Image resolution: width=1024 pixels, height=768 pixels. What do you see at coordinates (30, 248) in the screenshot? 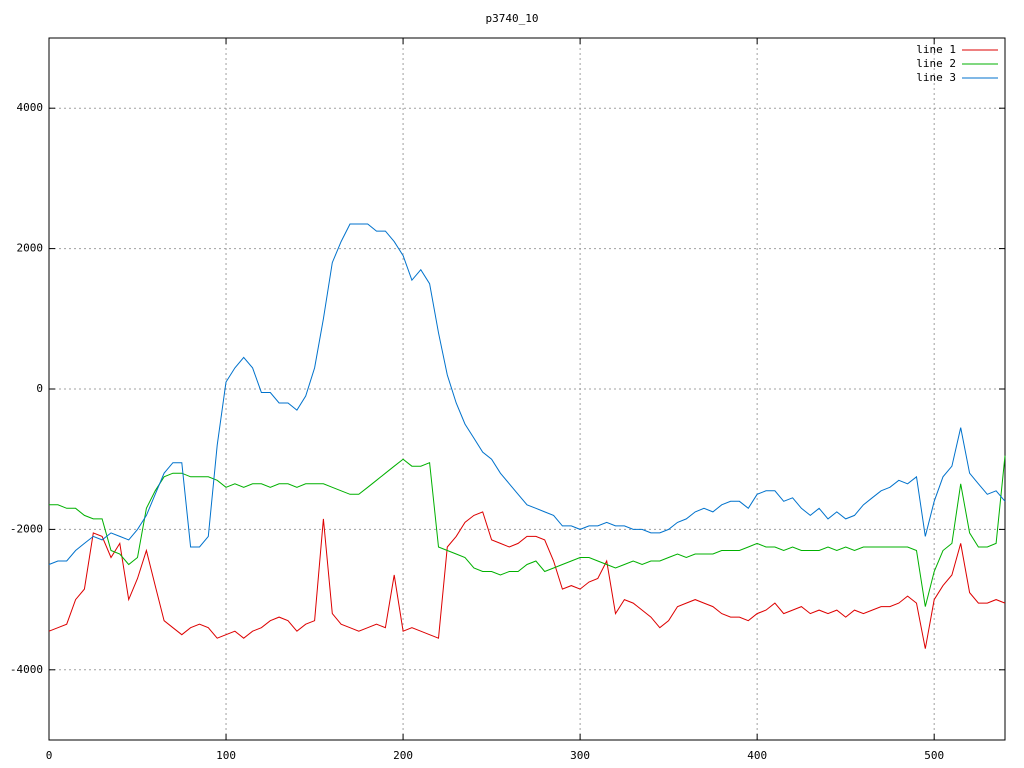
I see `y-tick-label: 2000` at bounding box center [30, 248].